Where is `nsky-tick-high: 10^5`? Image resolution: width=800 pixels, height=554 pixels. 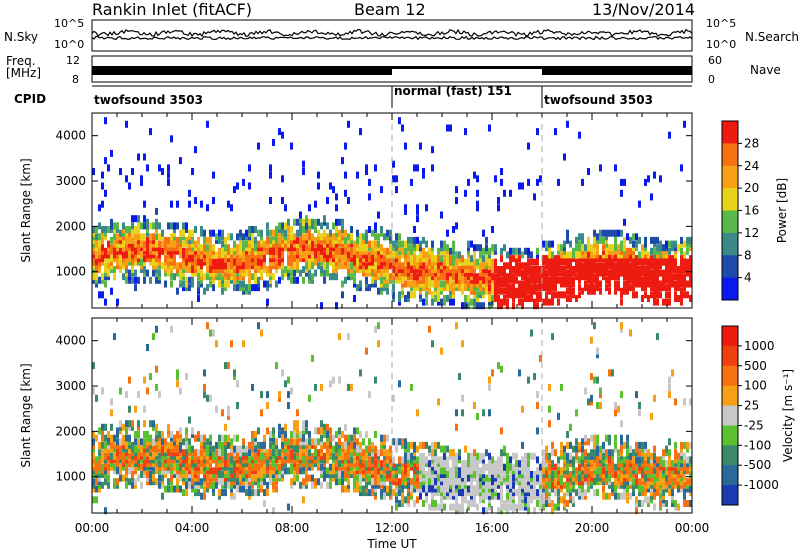
nsky-tick-high: 10^5 is located at coordinates (69, 23).